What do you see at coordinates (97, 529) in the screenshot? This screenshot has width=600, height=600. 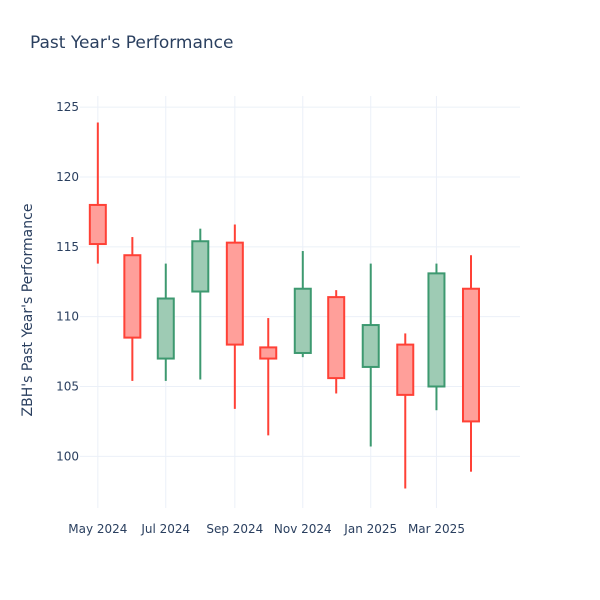 I see `x-tick-label: May 2024` at bounding box center [97, 529].